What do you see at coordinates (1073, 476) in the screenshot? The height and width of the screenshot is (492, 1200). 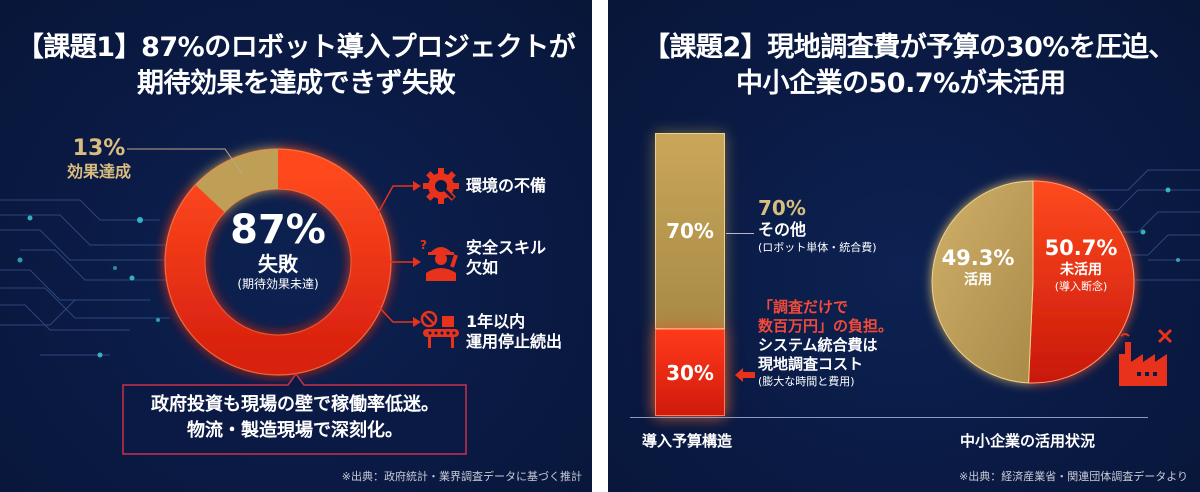 I see `right-source-note: ※出典：経済産業省・関連団体調査データより` at bounding box center [1073, 476].